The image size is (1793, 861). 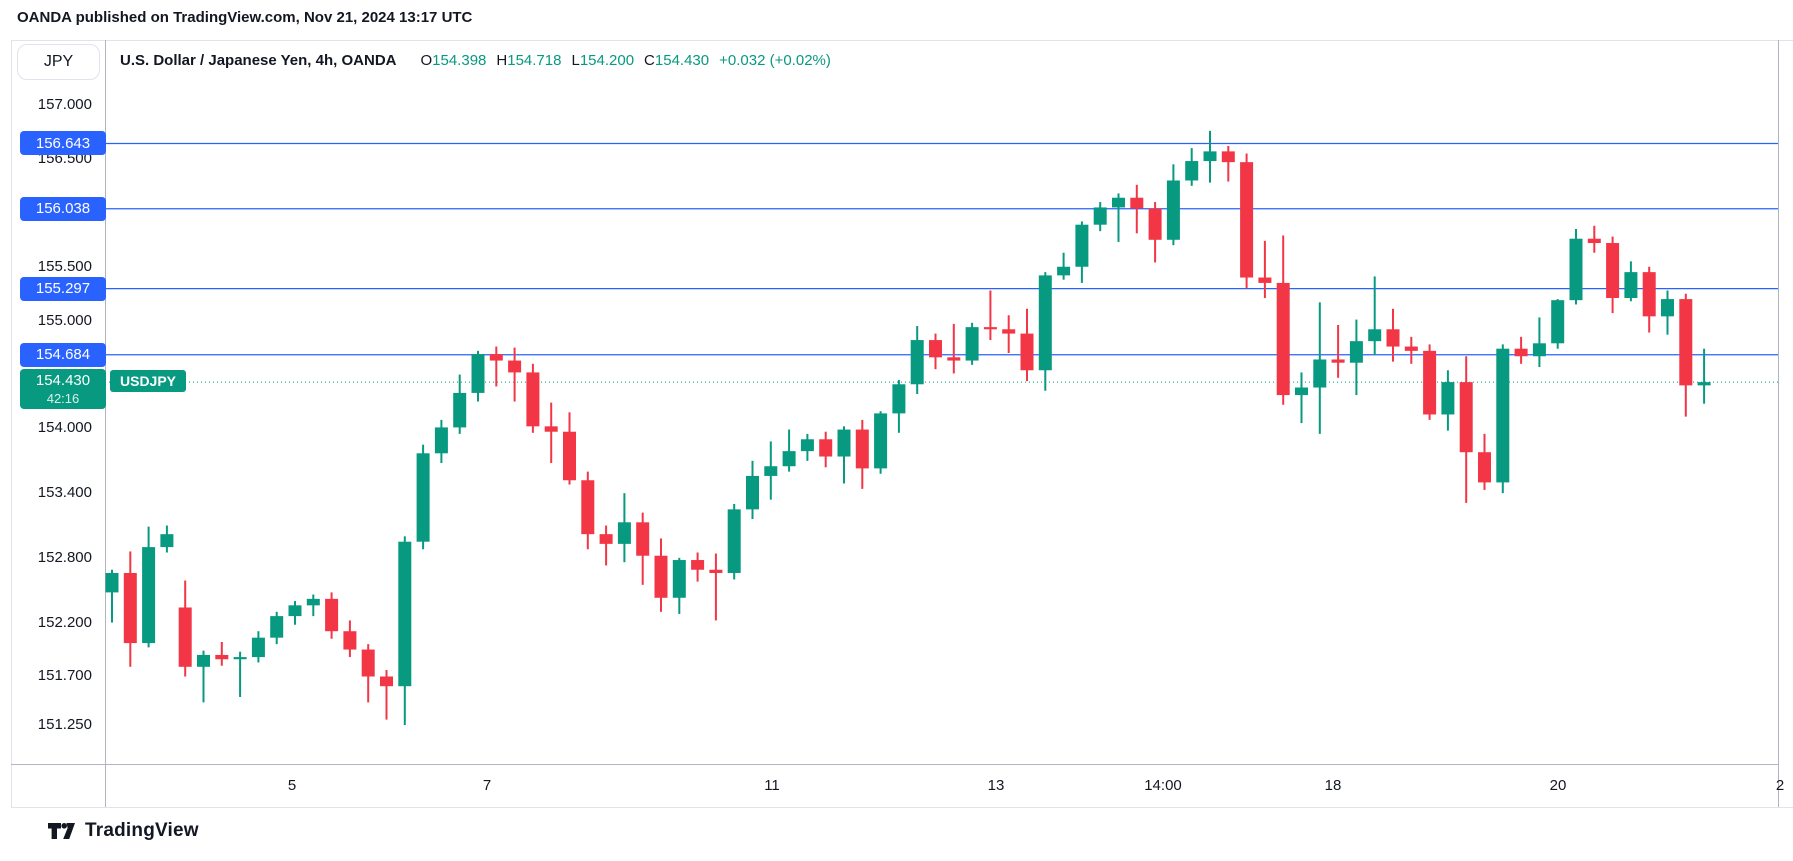 What do you see at coordinates (64, 493) in the screenshot?
I see `price-axis-label: 153.400` at bounding box center [64, 493].